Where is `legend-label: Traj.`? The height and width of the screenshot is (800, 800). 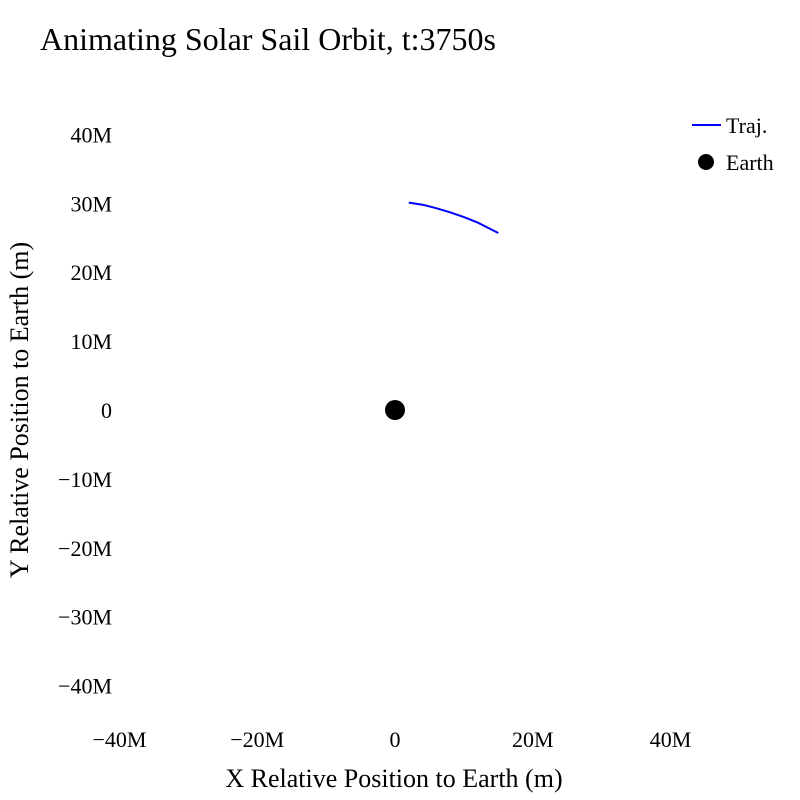 legend-label: Traj. is located at coordinates (746, 125).